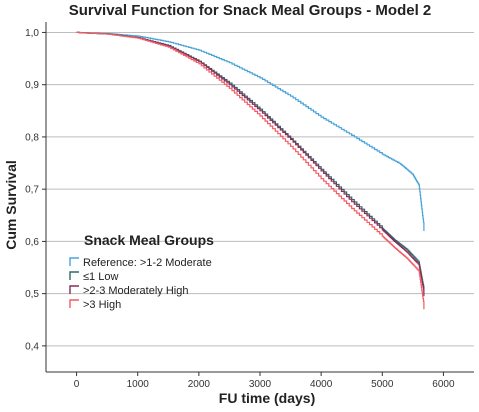 The image size is (479, 412). What do you see at coordinates (260, 384) in the screenshot?
I see `x-tick-label: 3000` at bounding box center [260, 384].